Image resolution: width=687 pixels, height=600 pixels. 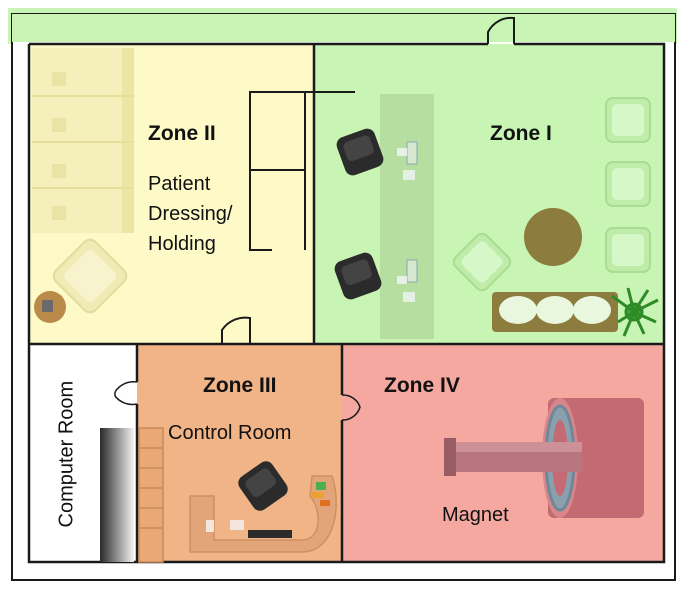 I want to click on dressing-cubicles, so click(x=302, y=171).